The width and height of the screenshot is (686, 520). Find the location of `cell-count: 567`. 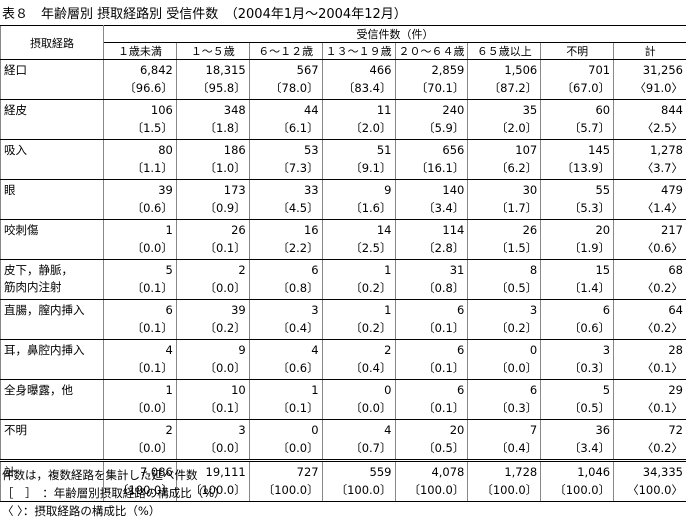

cell-count: 567 is located at coordinates (286, 70).